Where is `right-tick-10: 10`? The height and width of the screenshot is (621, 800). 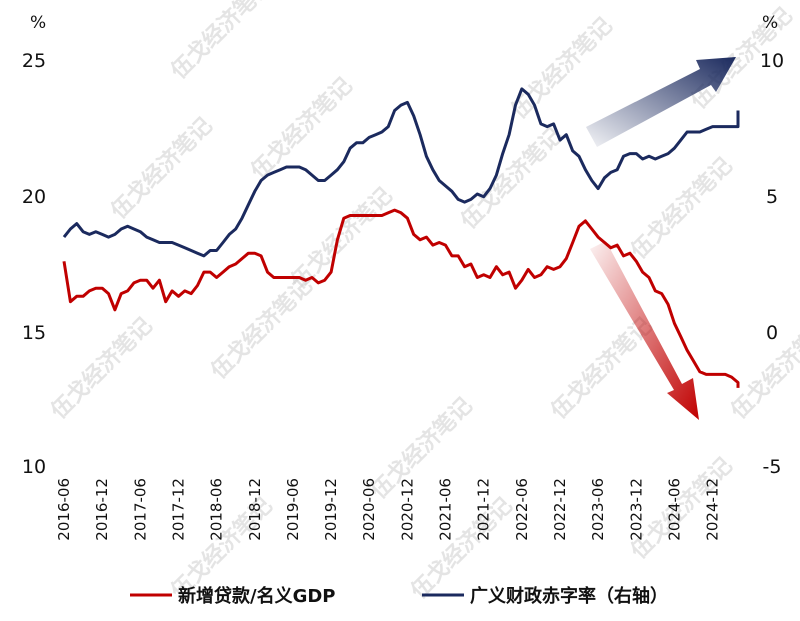 right-tick-10: 10 is located at coordinates (772, 61).